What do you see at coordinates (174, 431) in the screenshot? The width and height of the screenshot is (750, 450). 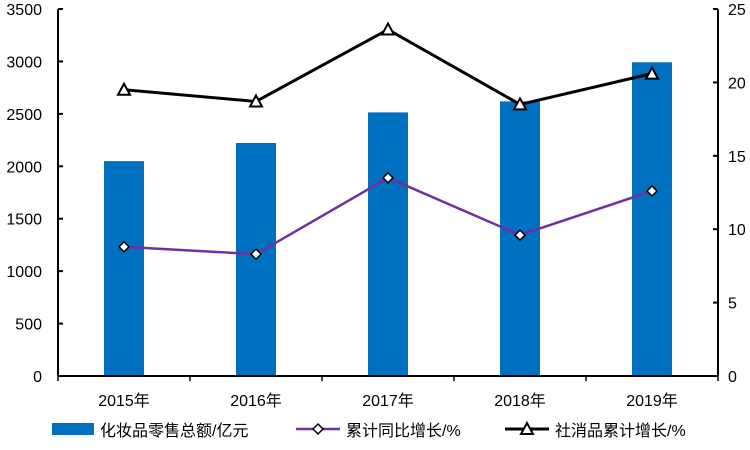 I see `legend-label: 化妆品零售总额/亿元` at bounding box center [174, 431].